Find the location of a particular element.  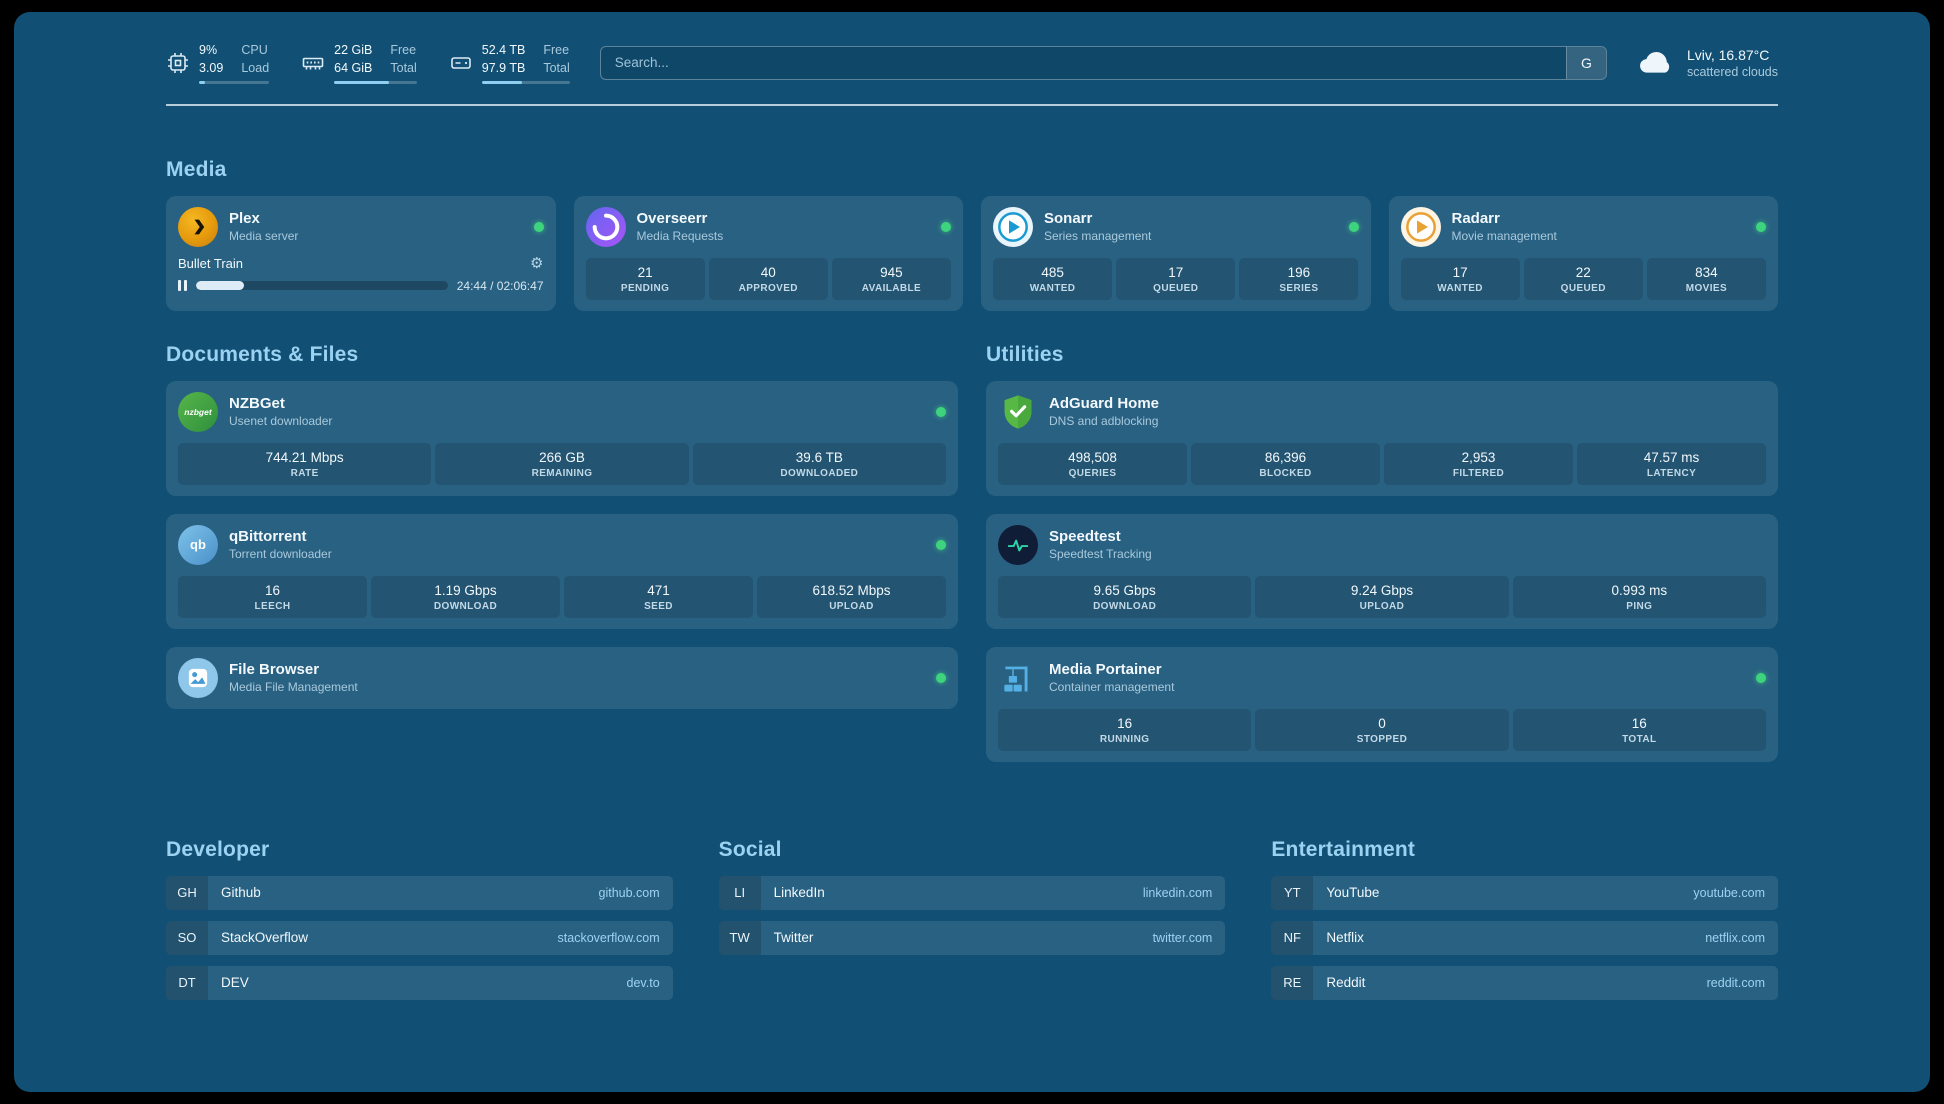

weather-widget: Lviv, 16.87°C scattered clouds is located at coordinates (1707, 62).